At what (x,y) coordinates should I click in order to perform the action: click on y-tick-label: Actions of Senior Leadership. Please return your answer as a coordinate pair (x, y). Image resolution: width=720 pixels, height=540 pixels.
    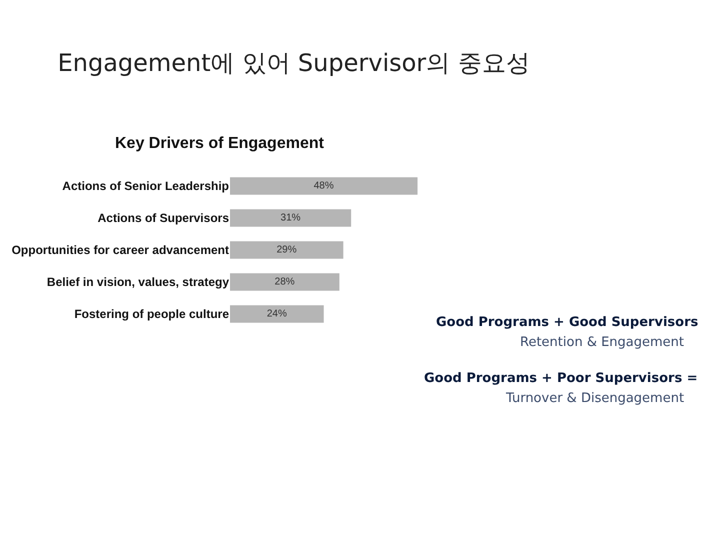
    Looking at the image, I should click on (145, 186).